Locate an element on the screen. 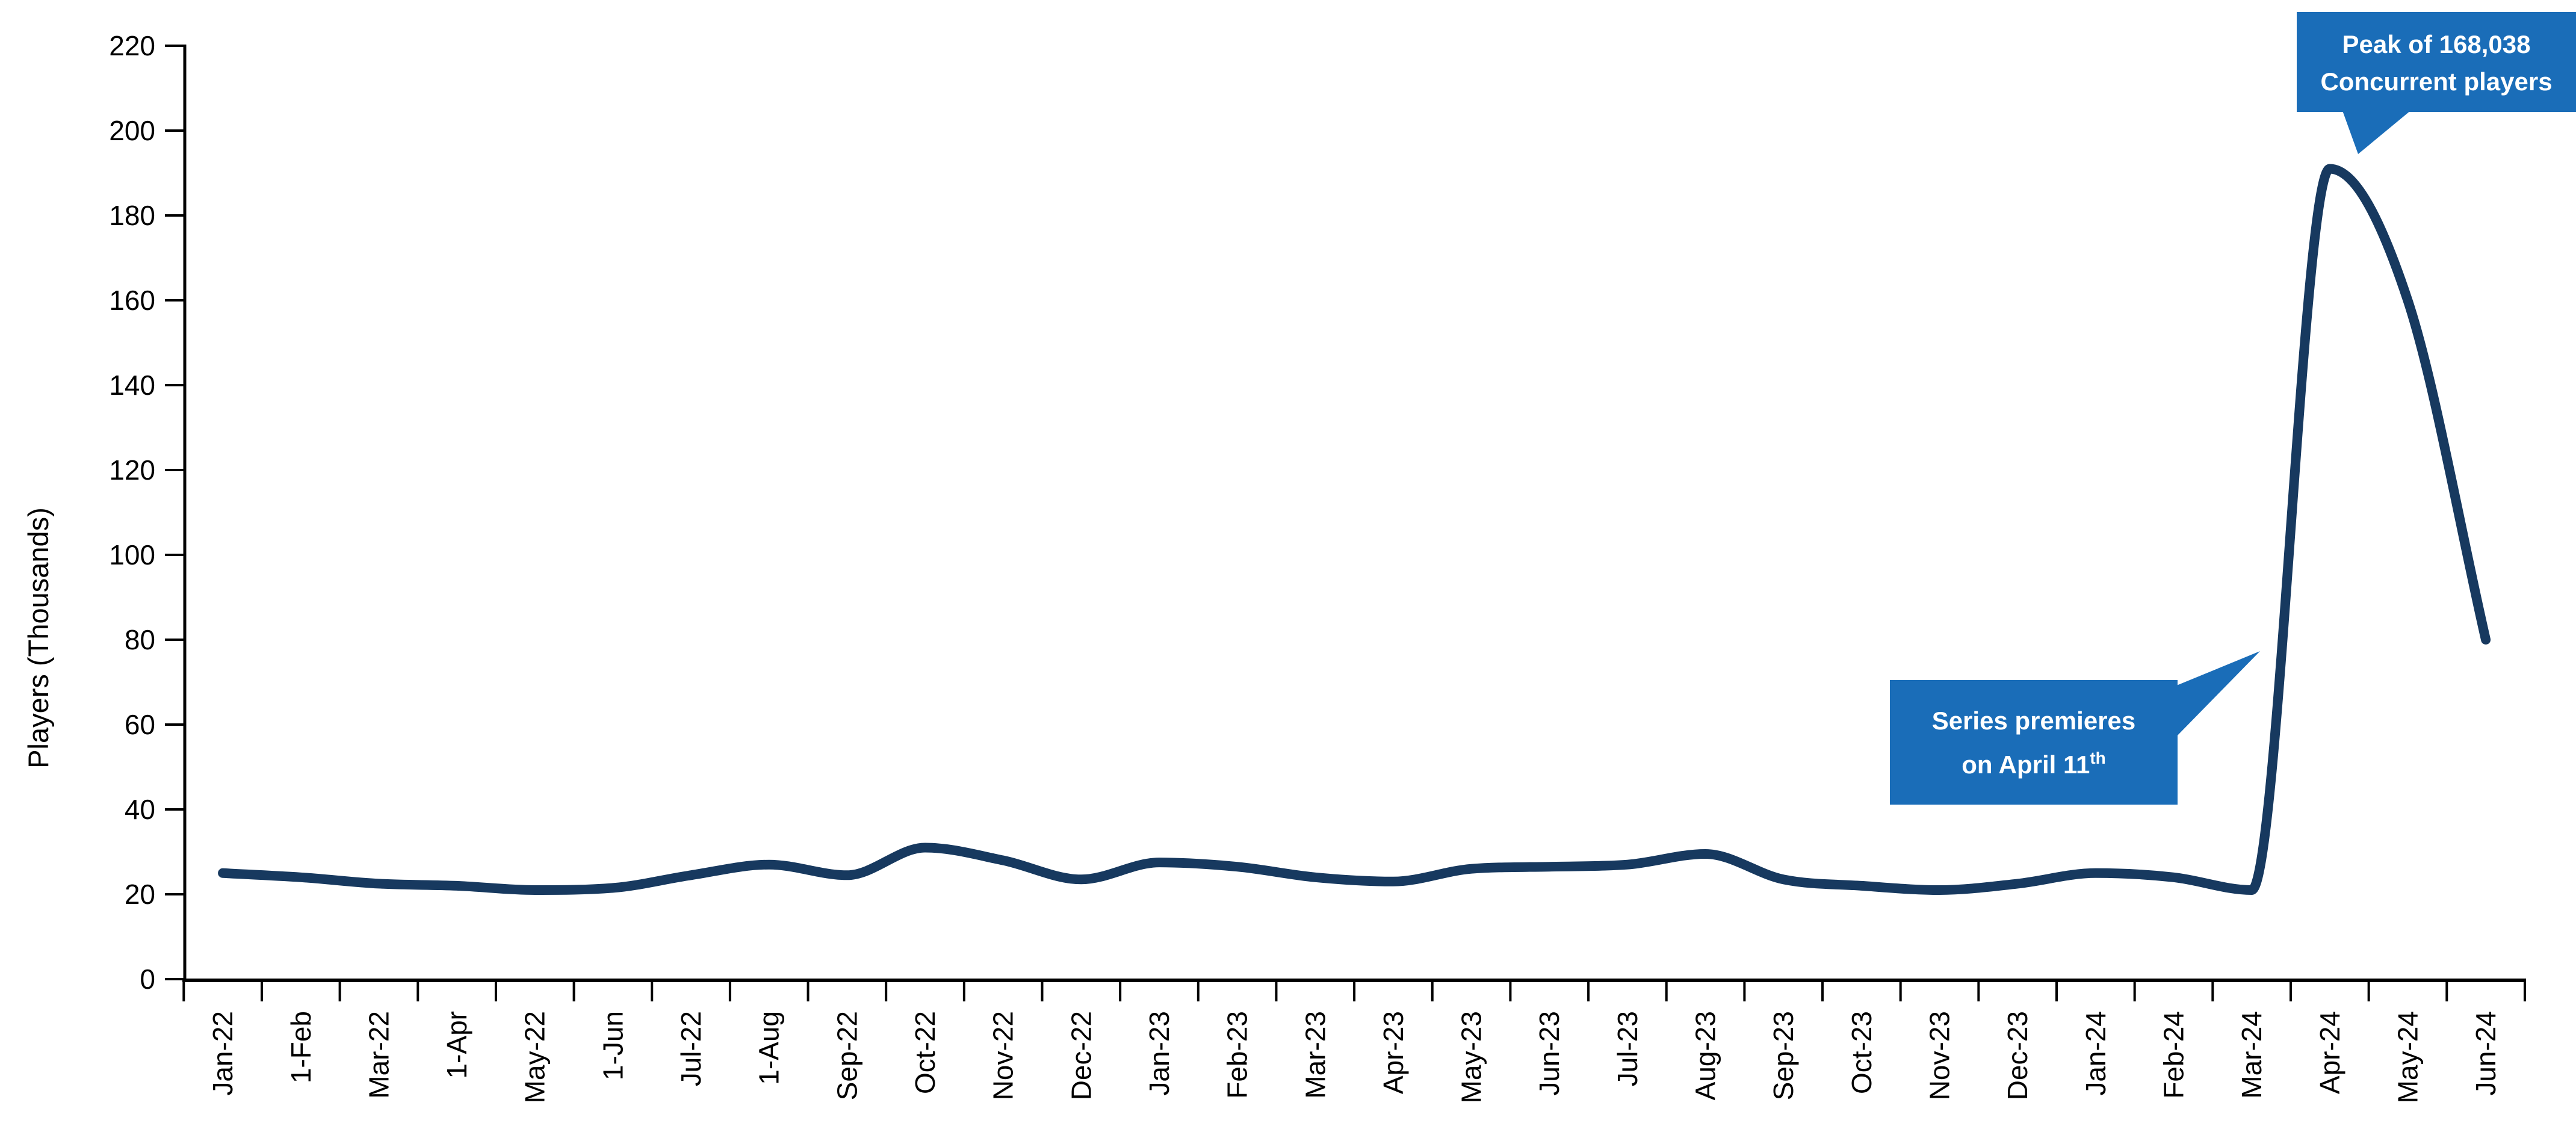  x-tick-label: Sep-23 is located at coordinates (1783, 1055).